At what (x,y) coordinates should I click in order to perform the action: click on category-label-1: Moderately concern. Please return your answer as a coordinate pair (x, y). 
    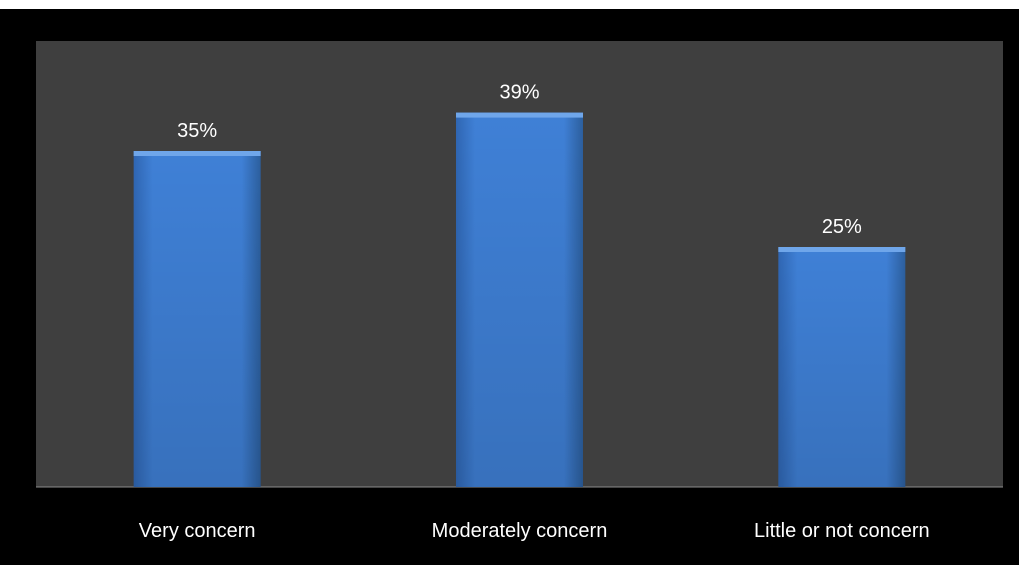
    Looking at the image, I should click on (520, 531).